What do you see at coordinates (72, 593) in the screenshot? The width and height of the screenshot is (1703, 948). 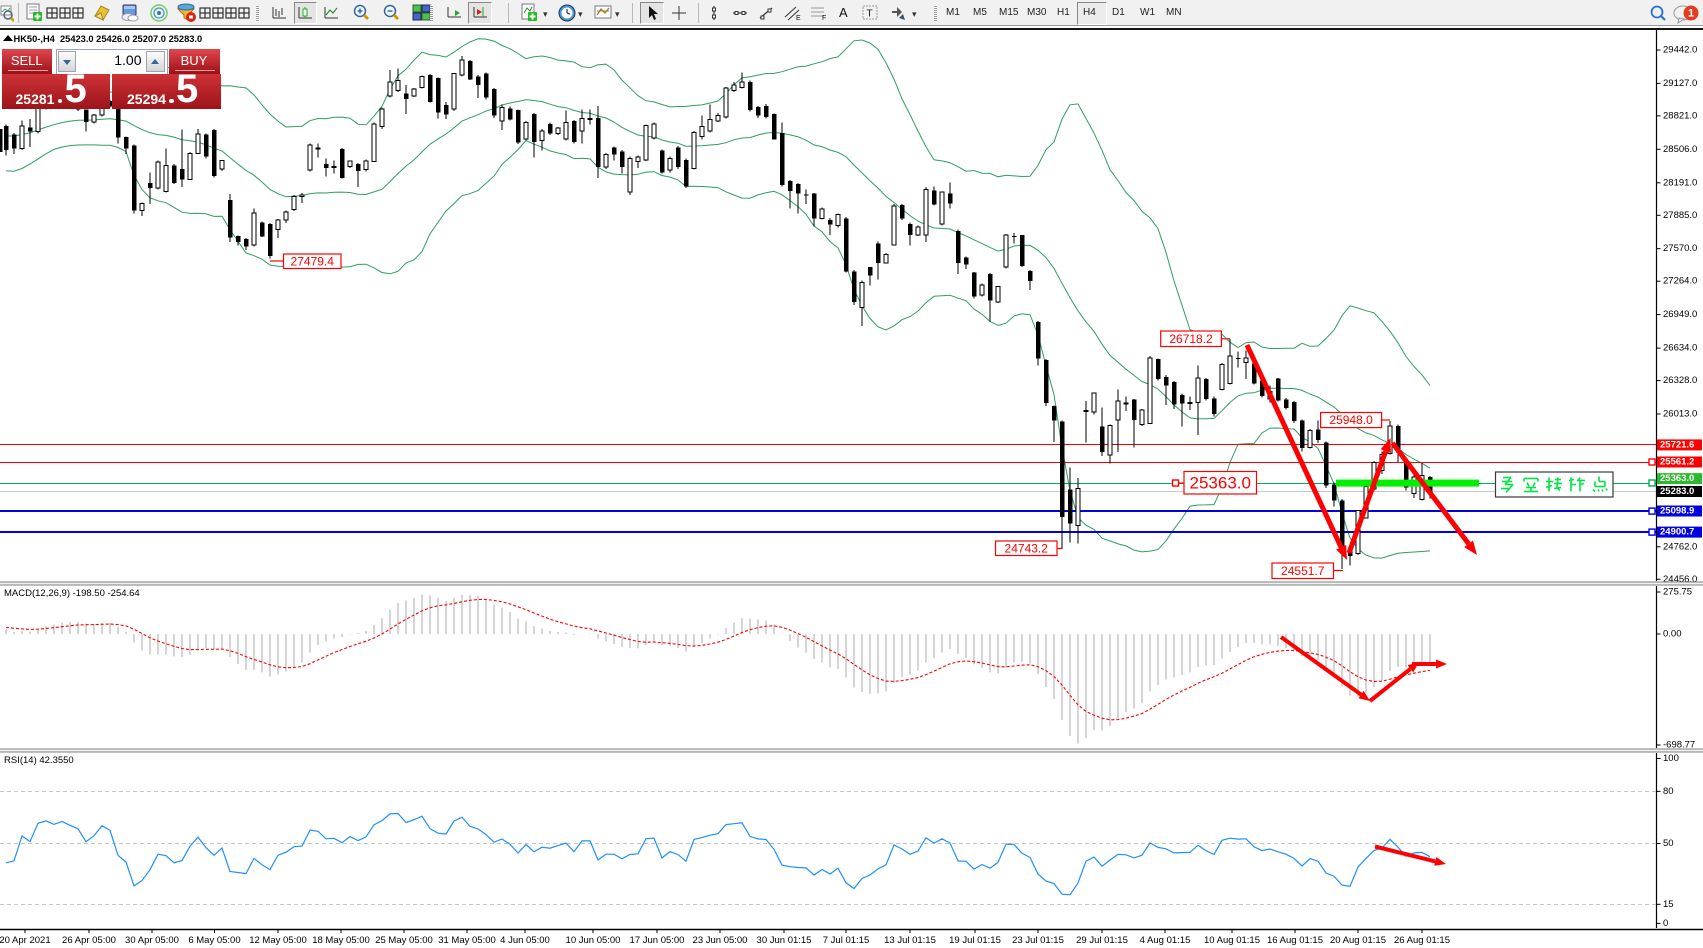 I see `svg-text: MACD(12,26,9) -198.50 -254.64` at bounding box center [72, 593].